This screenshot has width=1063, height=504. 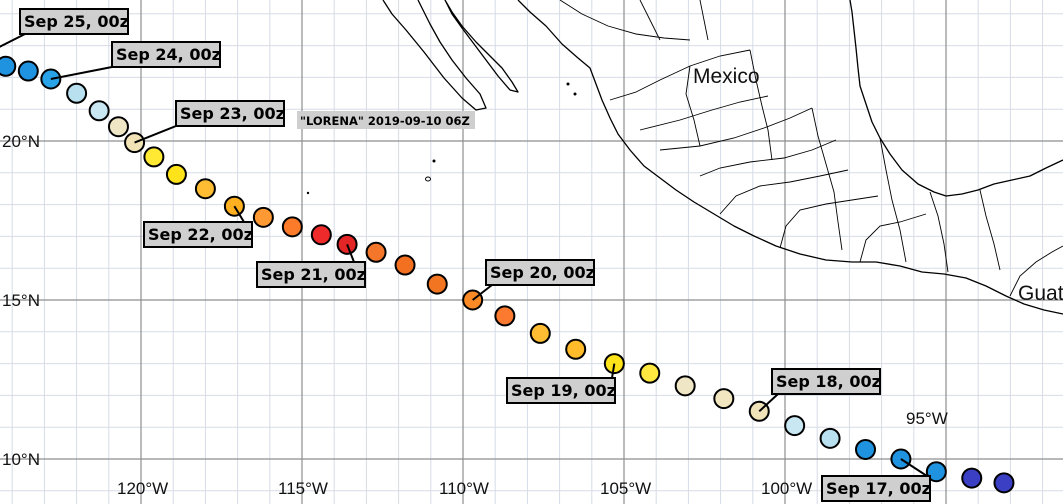 What do you see at coordinates (563, 390) in the screenshot?
I see `date-label: Sep 19, 00z` at bounding box center [563, 390].